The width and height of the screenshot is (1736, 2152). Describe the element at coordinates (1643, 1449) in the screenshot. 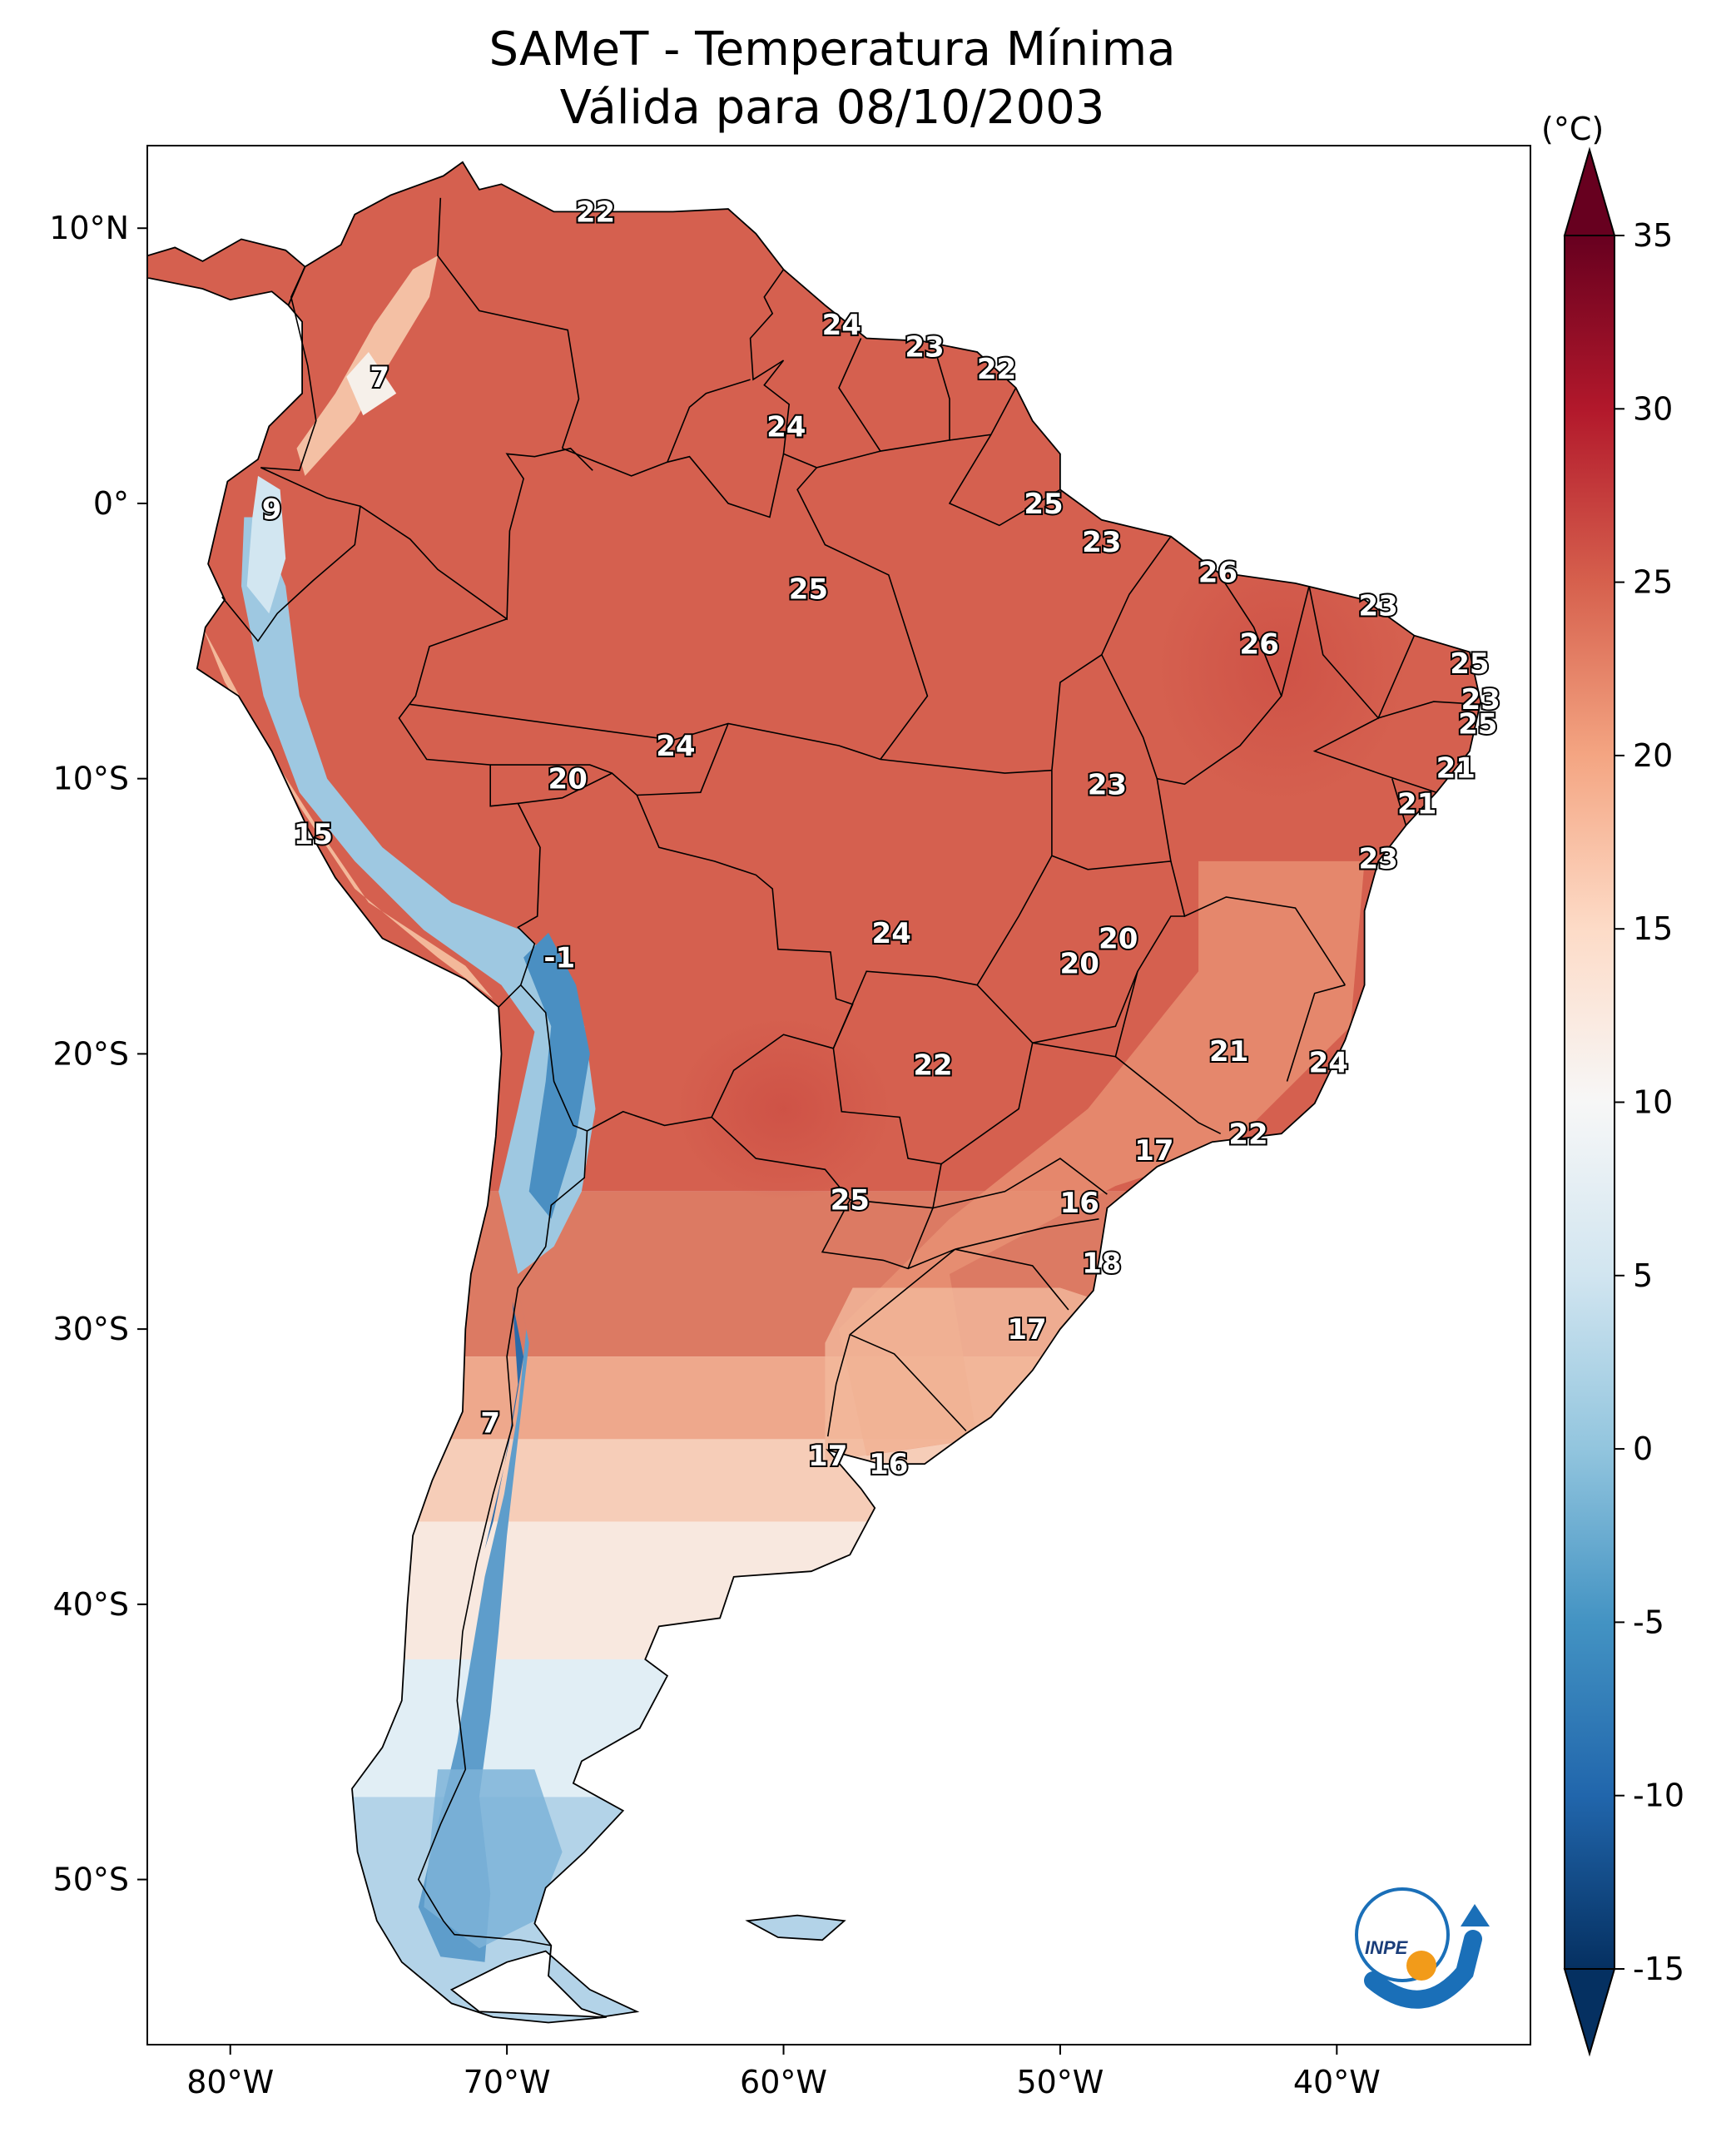

I see `colorbar-tick-label: 0` at that location.